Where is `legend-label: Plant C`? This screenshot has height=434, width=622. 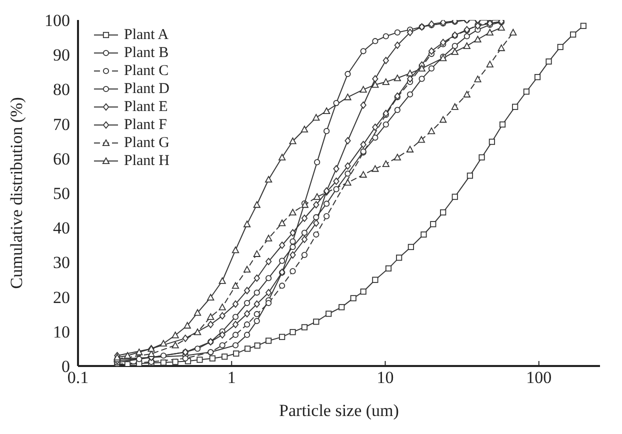 legend-label: Plant C is located at coordinates (146, 71).